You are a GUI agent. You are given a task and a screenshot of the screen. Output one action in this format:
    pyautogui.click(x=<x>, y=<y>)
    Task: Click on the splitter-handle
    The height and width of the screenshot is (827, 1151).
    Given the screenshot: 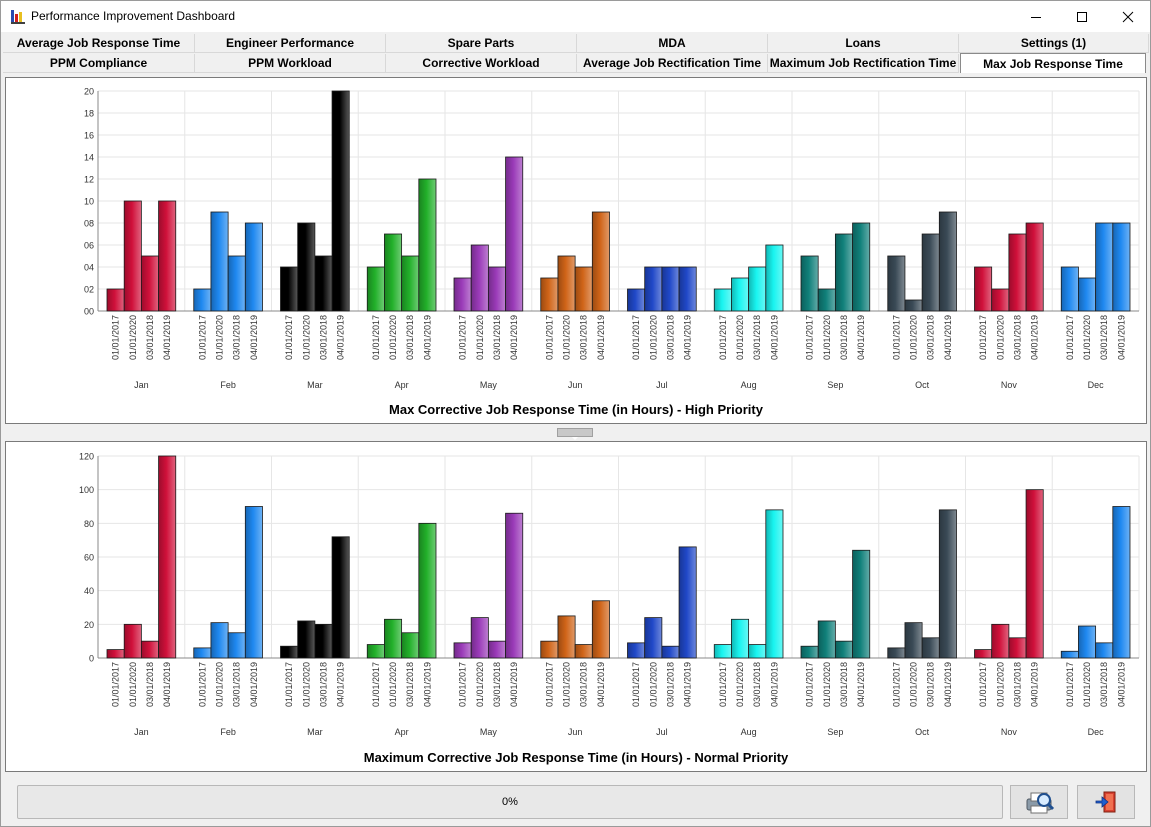 What is the action you would take?
    pyautogui.click(x=575, y=434)
    